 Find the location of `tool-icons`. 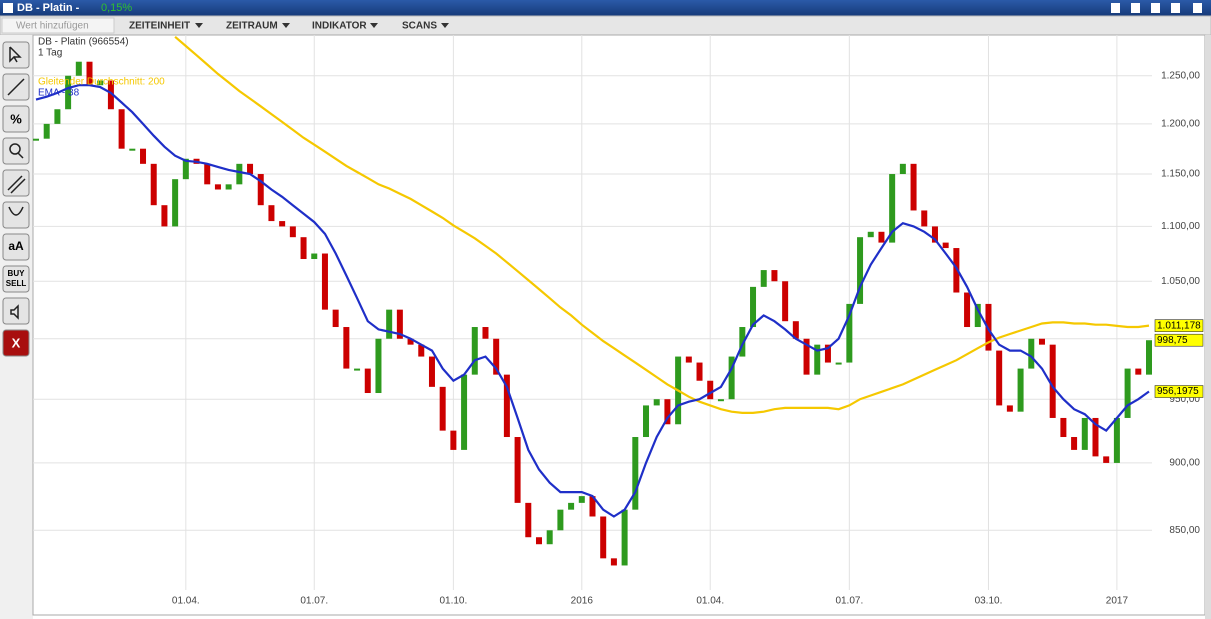

tool-icons is located at coordinates (16, 183).